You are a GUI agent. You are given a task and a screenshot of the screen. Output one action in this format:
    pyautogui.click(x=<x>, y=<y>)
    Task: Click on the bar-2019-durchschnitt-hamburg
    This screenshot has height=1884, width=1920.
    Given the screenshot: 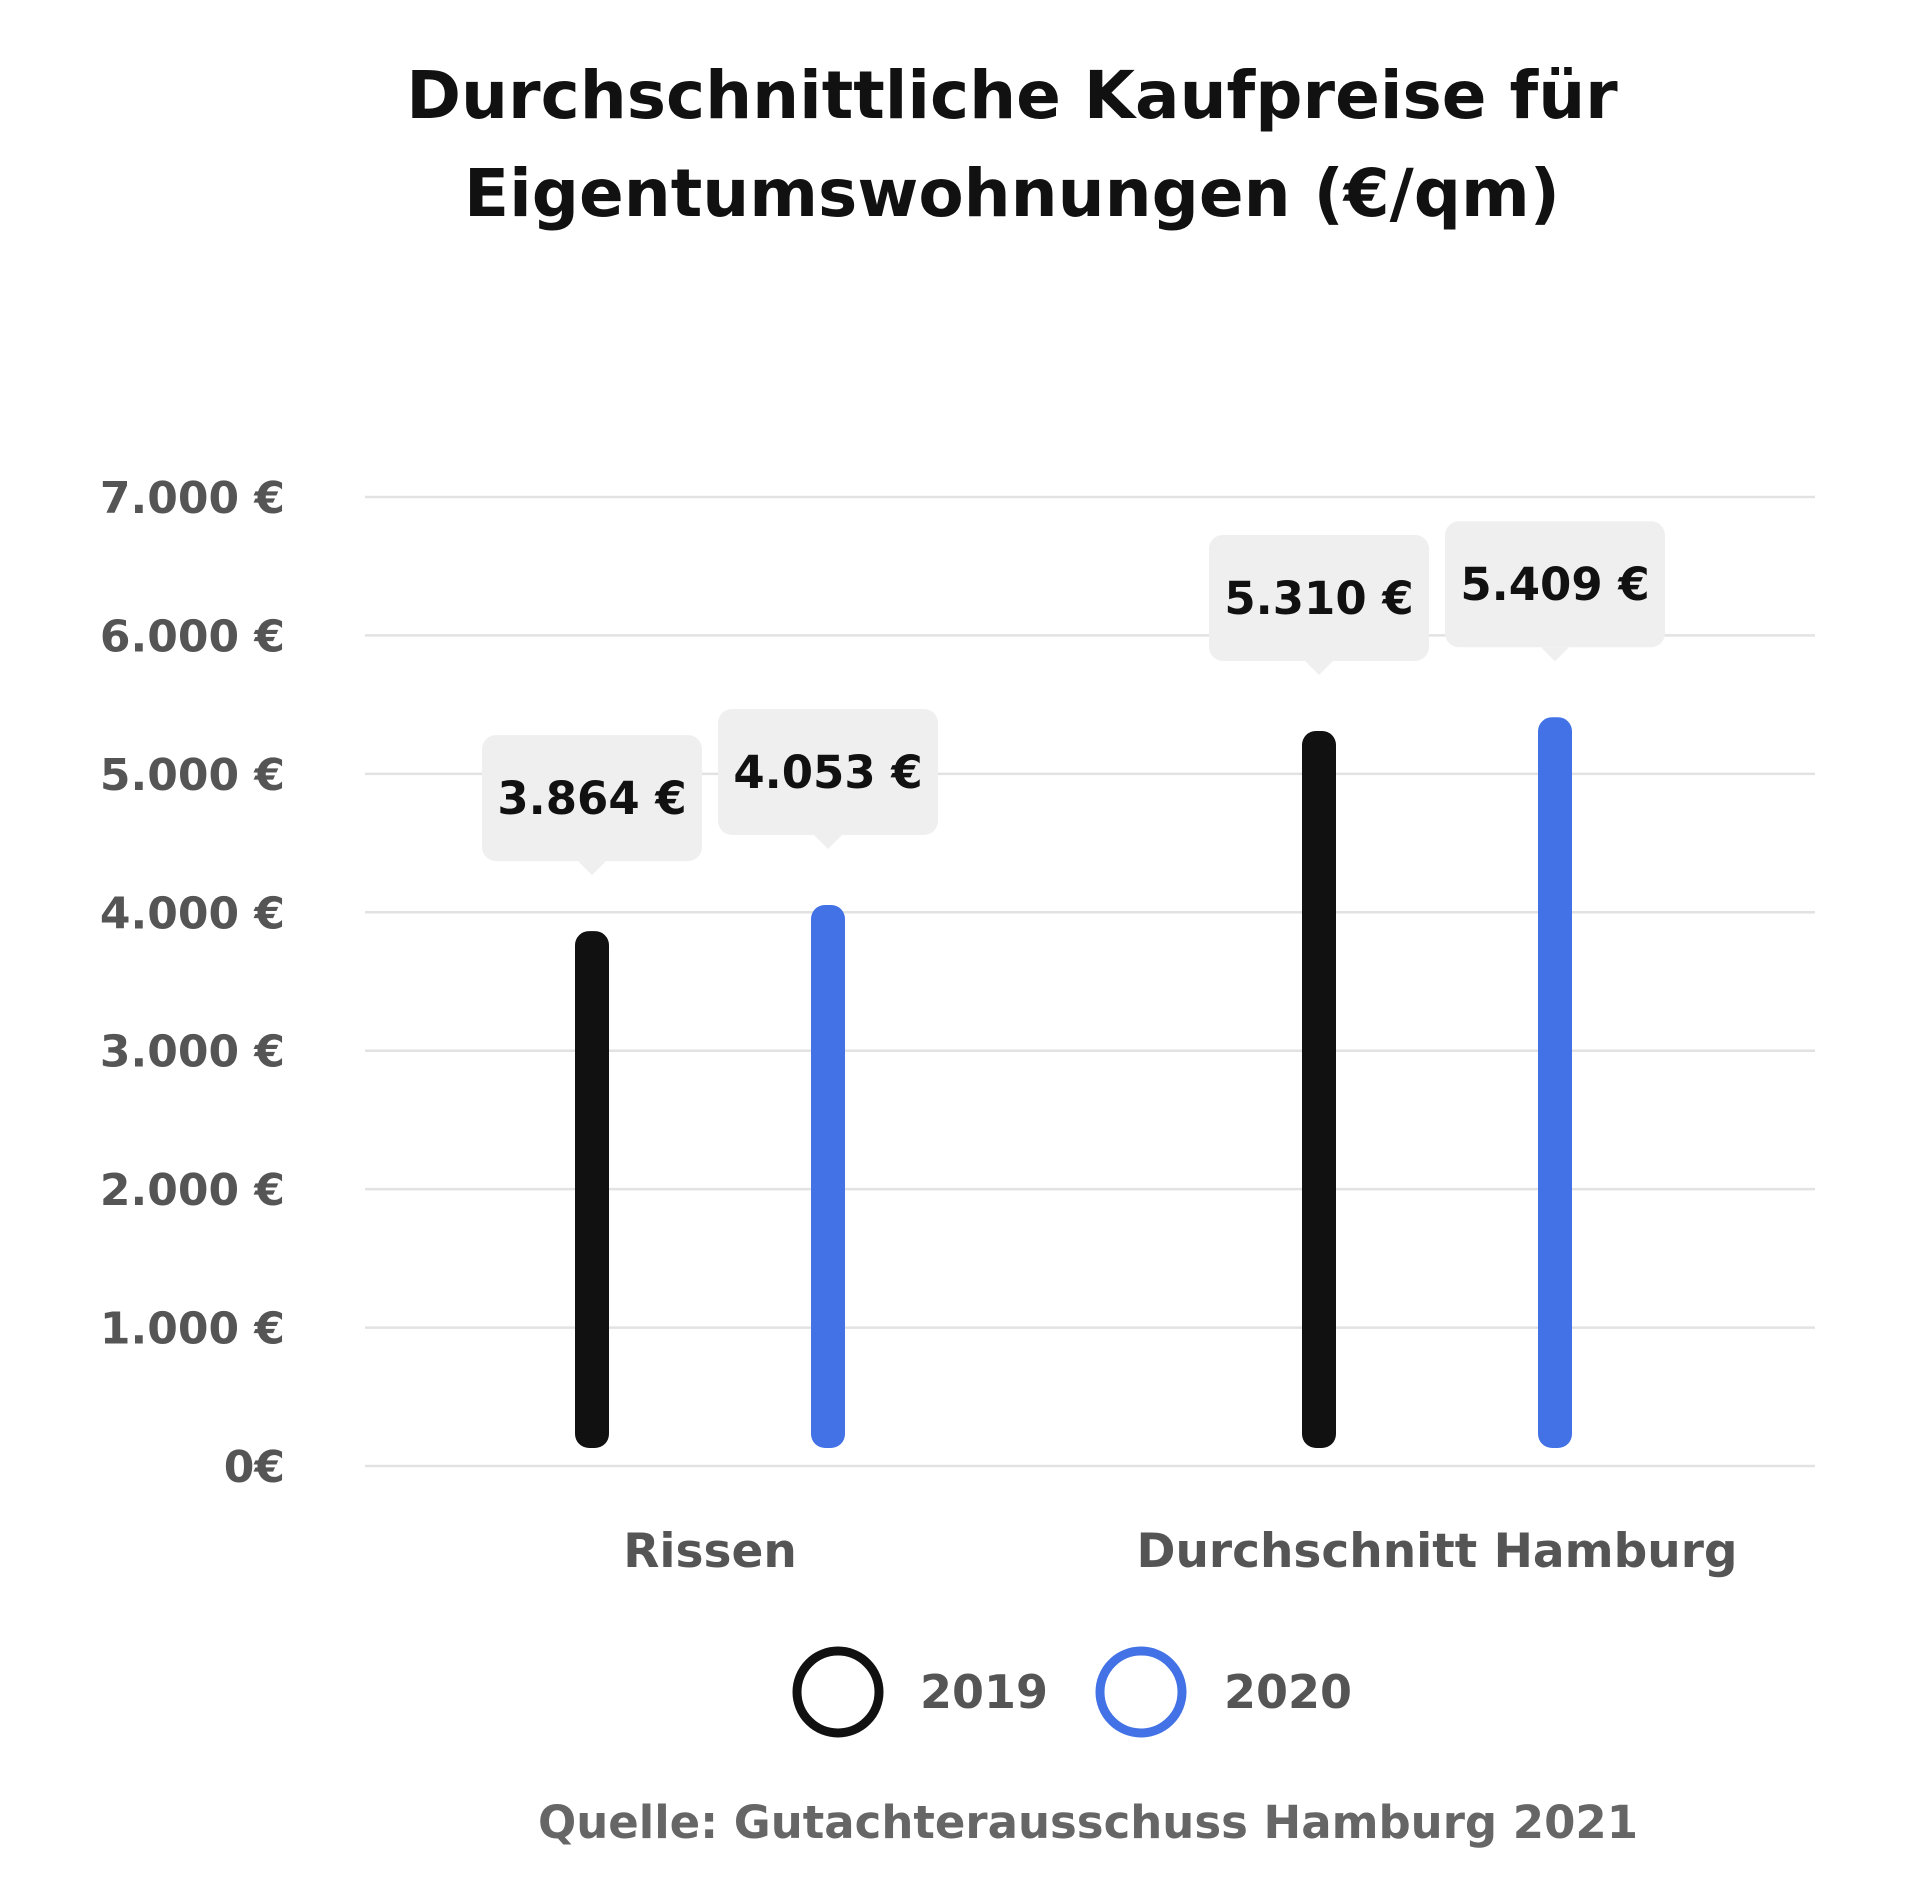 What is the action you would take?
    pyautogui.click(x=1319, y=1089)
    